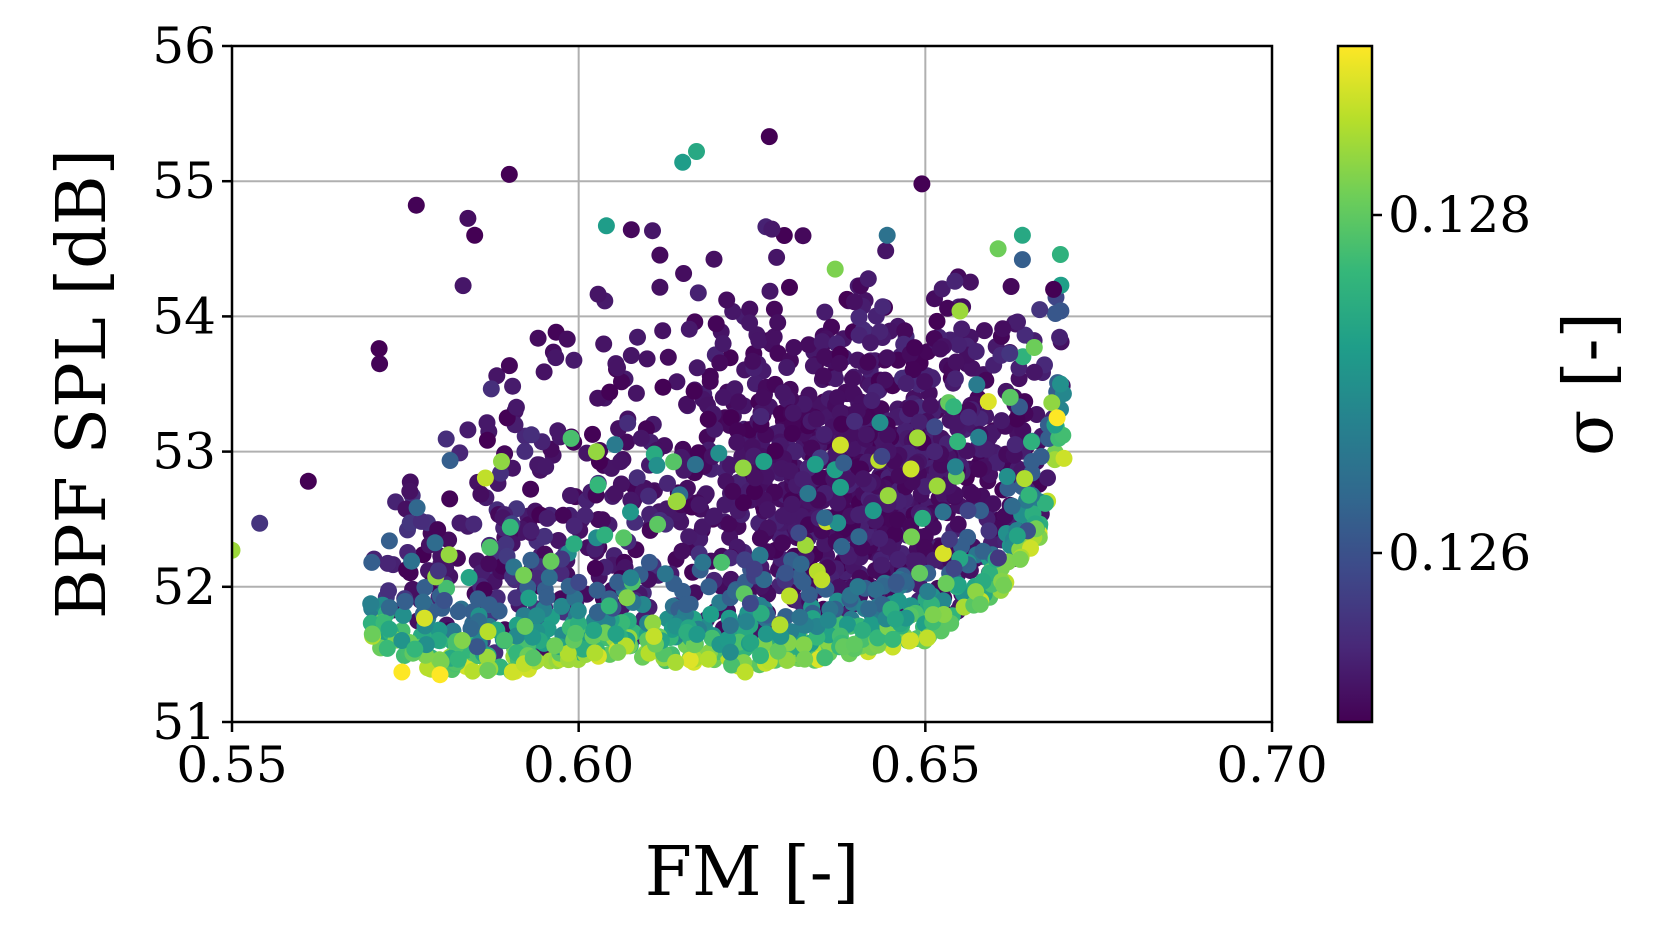  Describe the element at coordinates (1459, 215) in the screenshot. I see `colorbar-tick-label: 0.128` at that location.